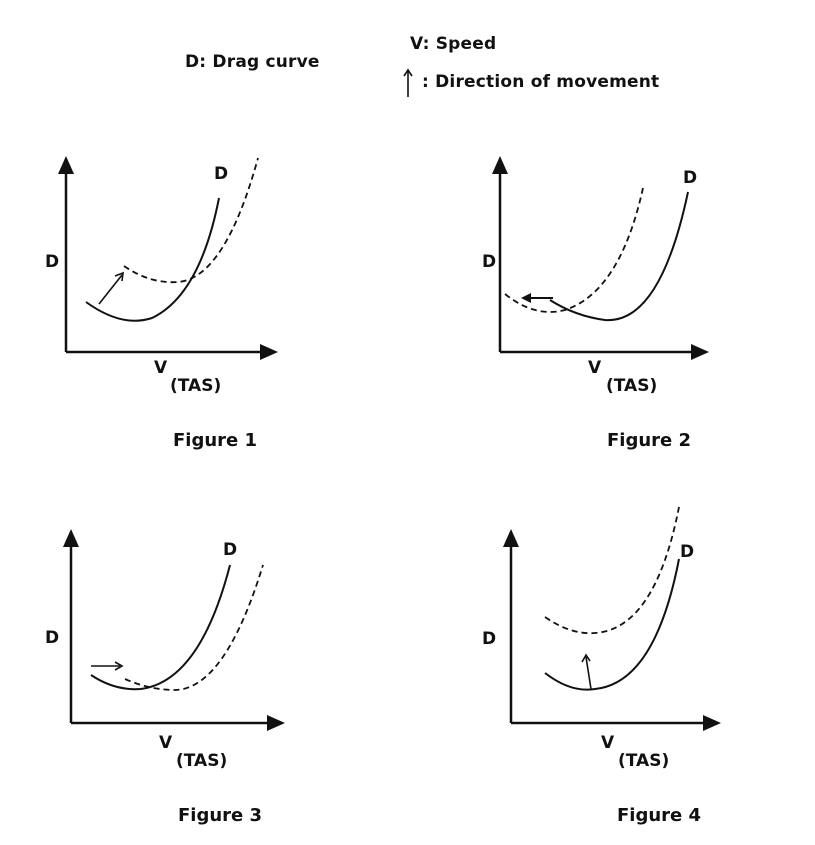 This screenshot has height=845, width=815. I want to click on legend-drag-curve: D: Drag curve, so click(252, 62).